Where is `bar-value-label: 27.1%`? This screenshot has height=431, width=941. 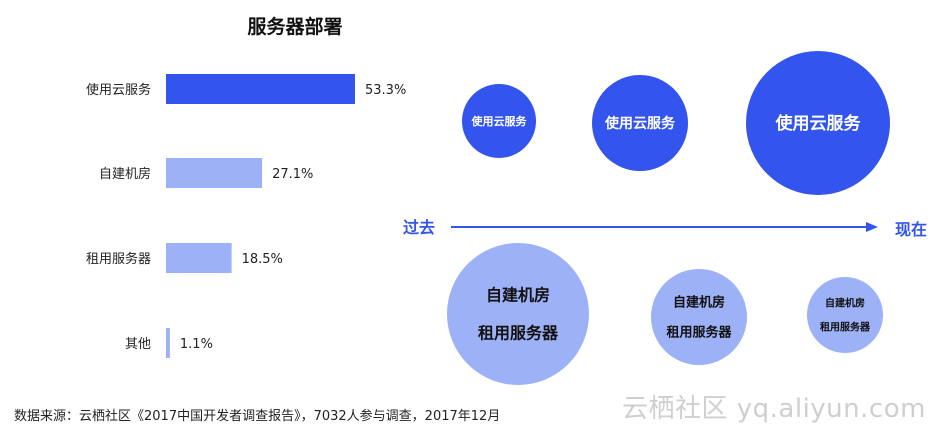
bar-value-label: 27.1% is located at coordinates (292, 174).